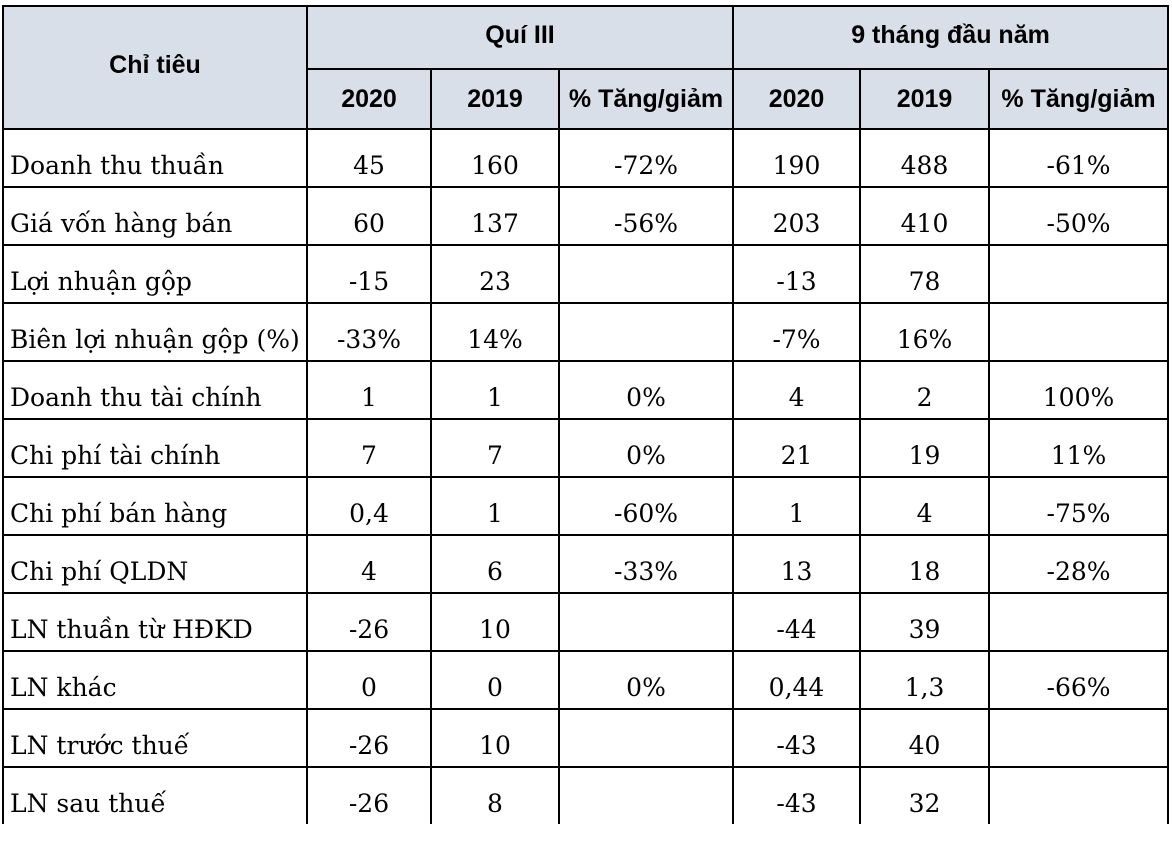 This screenshot has width=1172, height=850. Describe the element at coordinates (1079, 390) in the screenshot. I see `table-cell: 100%` at that location.